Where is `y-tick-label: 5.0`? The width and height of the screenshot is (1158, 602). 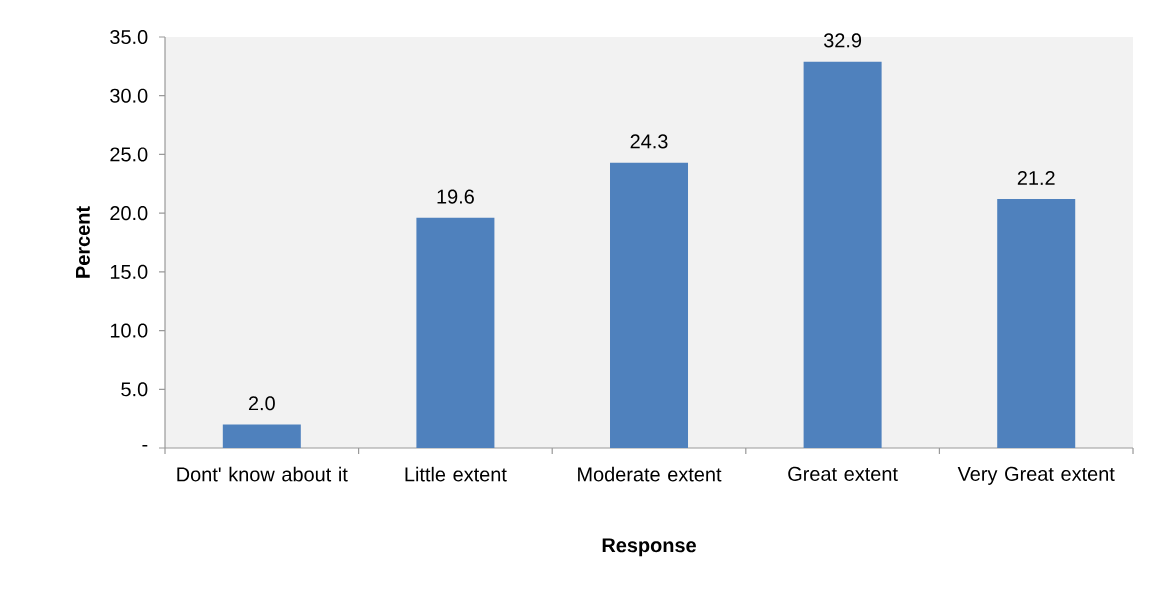
y-tick-label: 5.0 is located at coordinates (134, 389).